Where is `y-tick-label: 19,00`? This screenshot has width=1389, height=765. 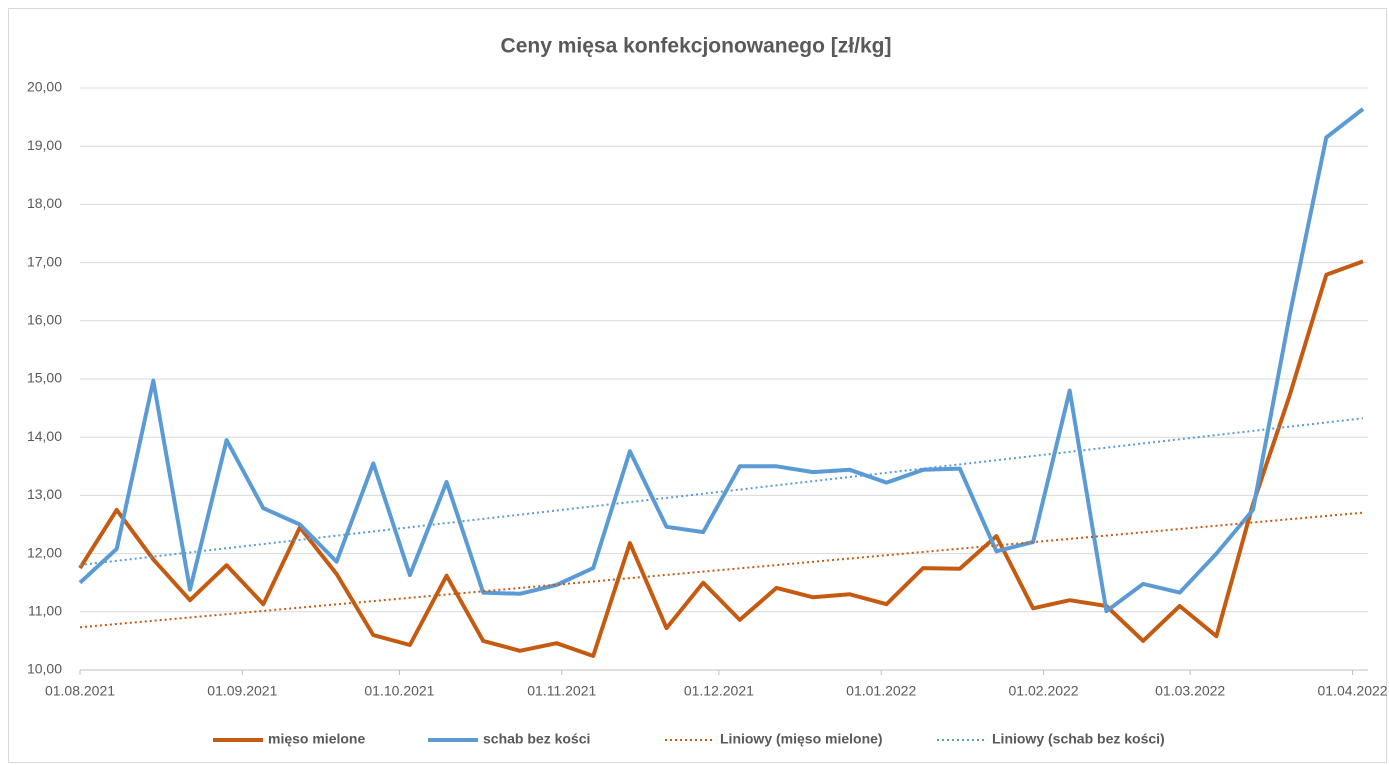 y-tick-label: 19,00 is located at coordinates (44, 145).